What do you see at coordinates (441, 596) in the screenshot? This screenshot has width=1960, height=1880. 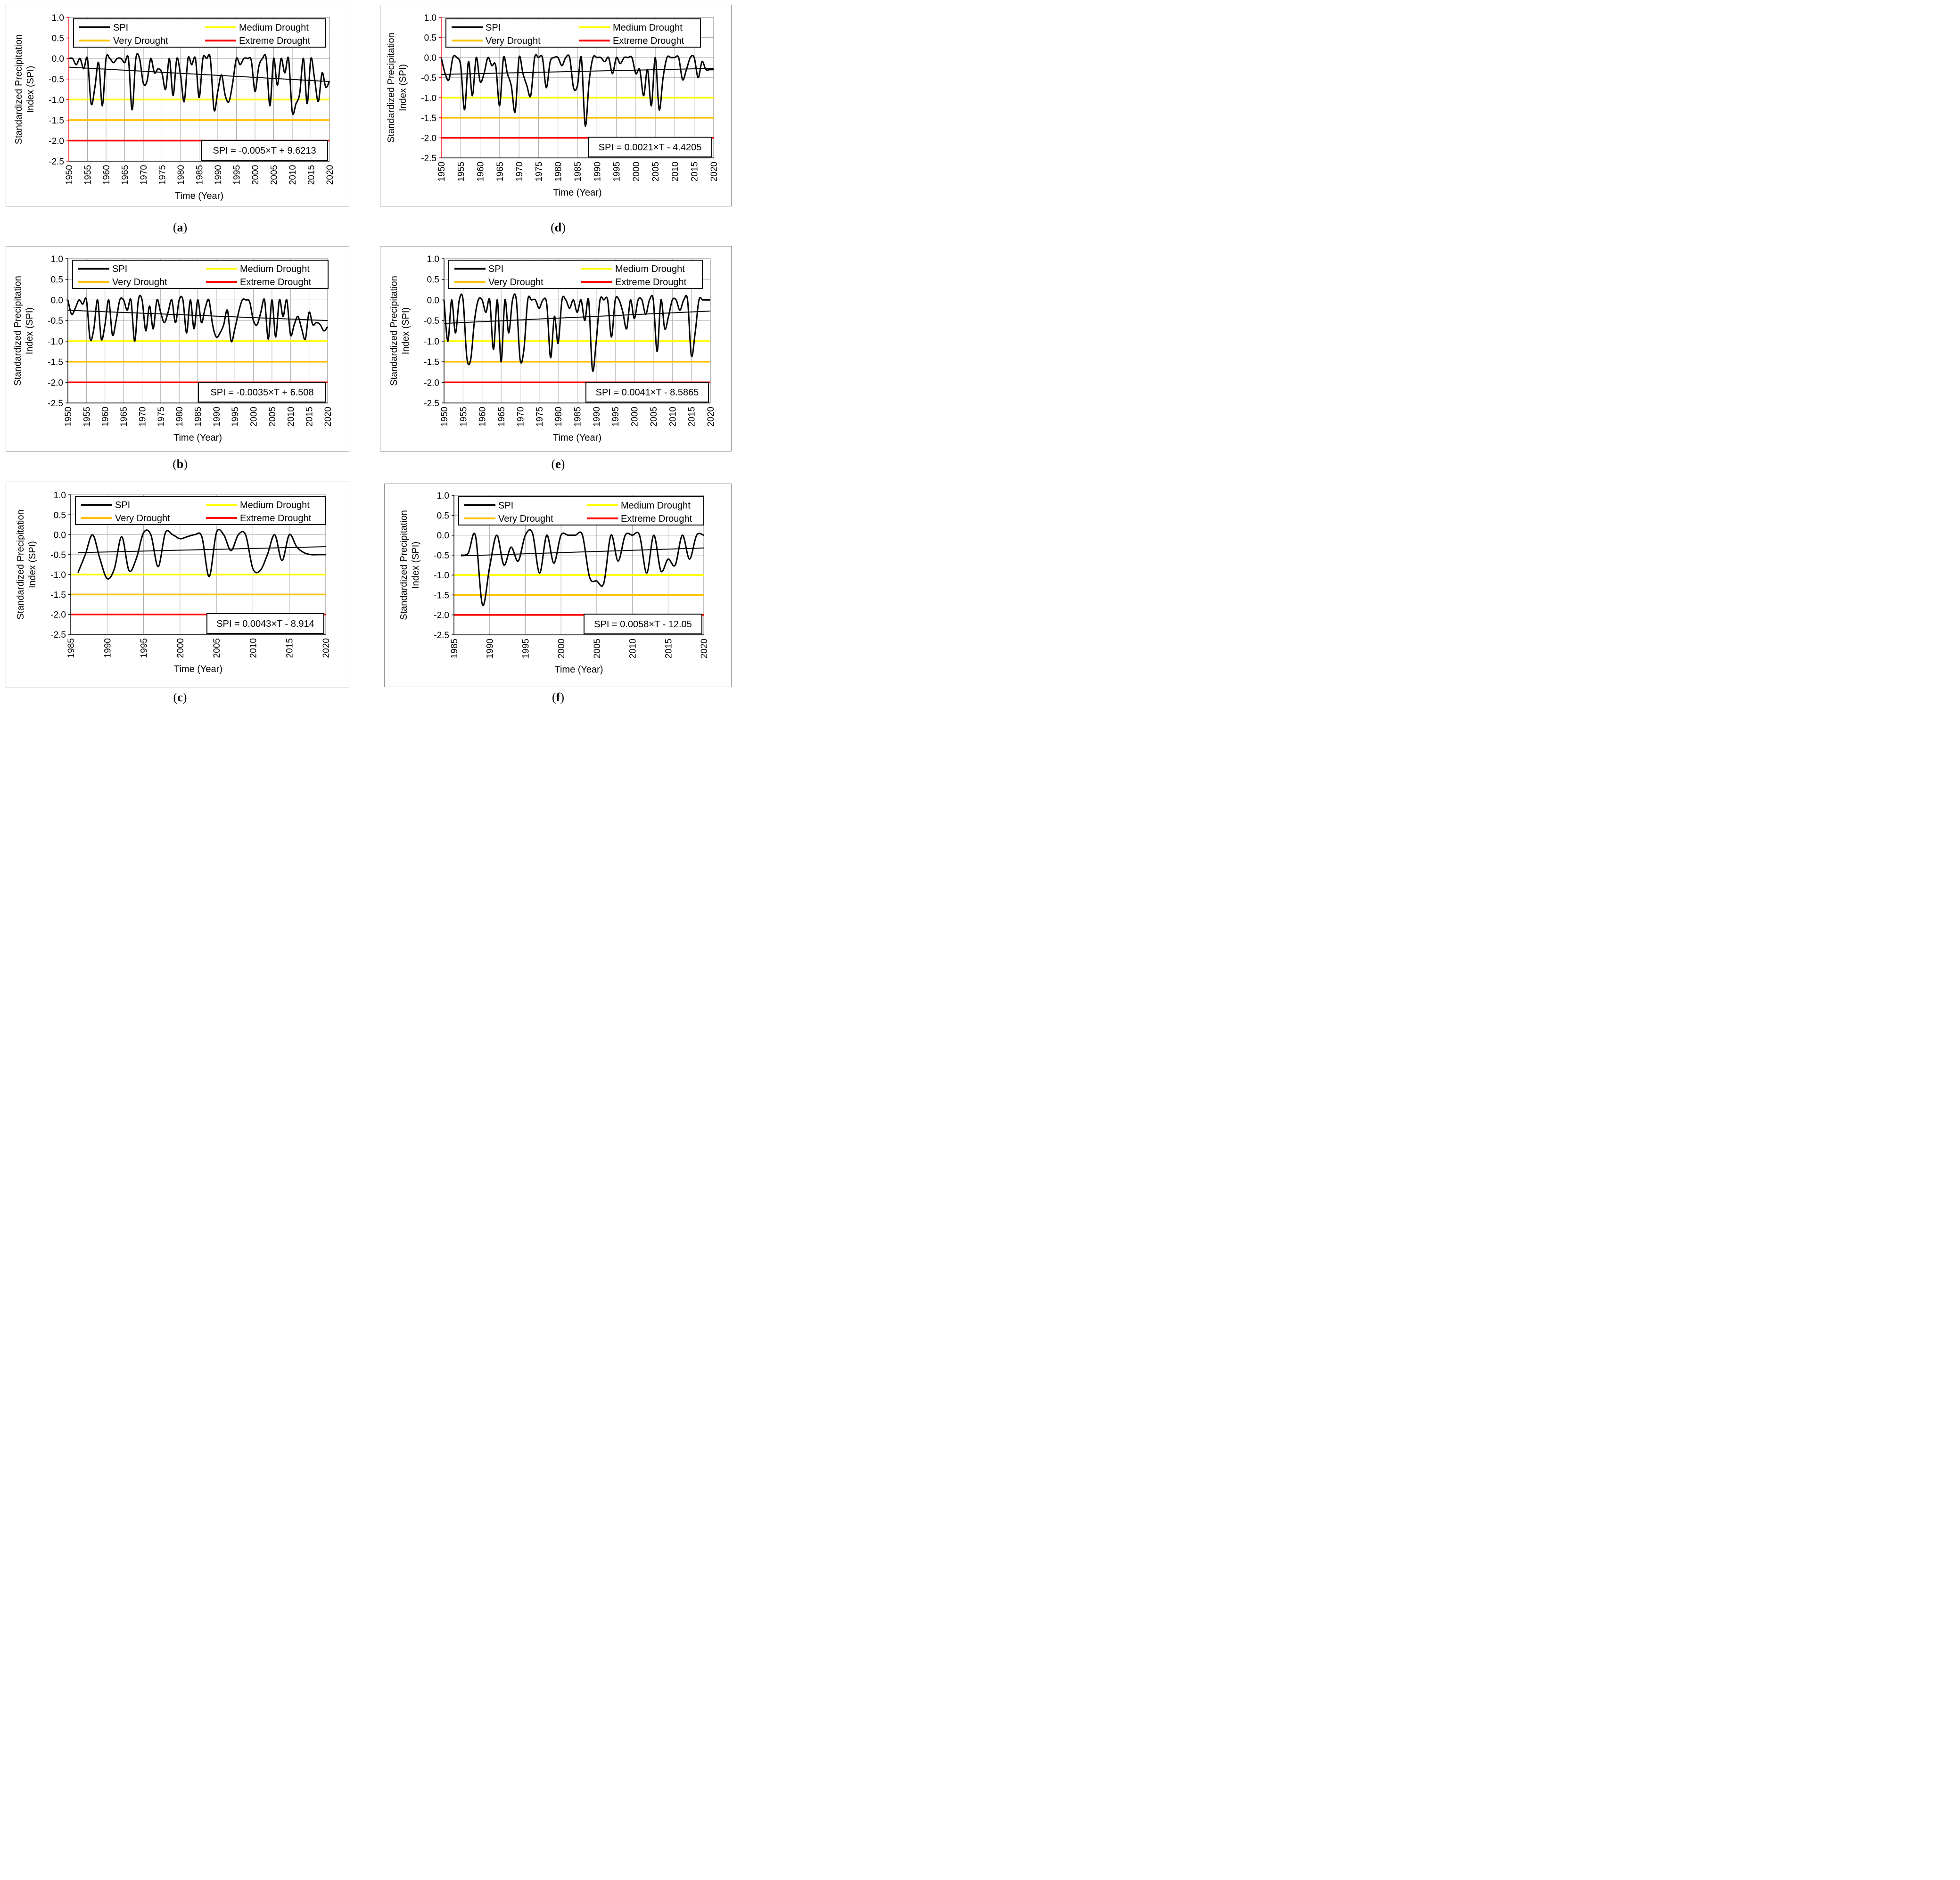 I see `y-tick-label: -1.5` at bounding box center [441, 596].